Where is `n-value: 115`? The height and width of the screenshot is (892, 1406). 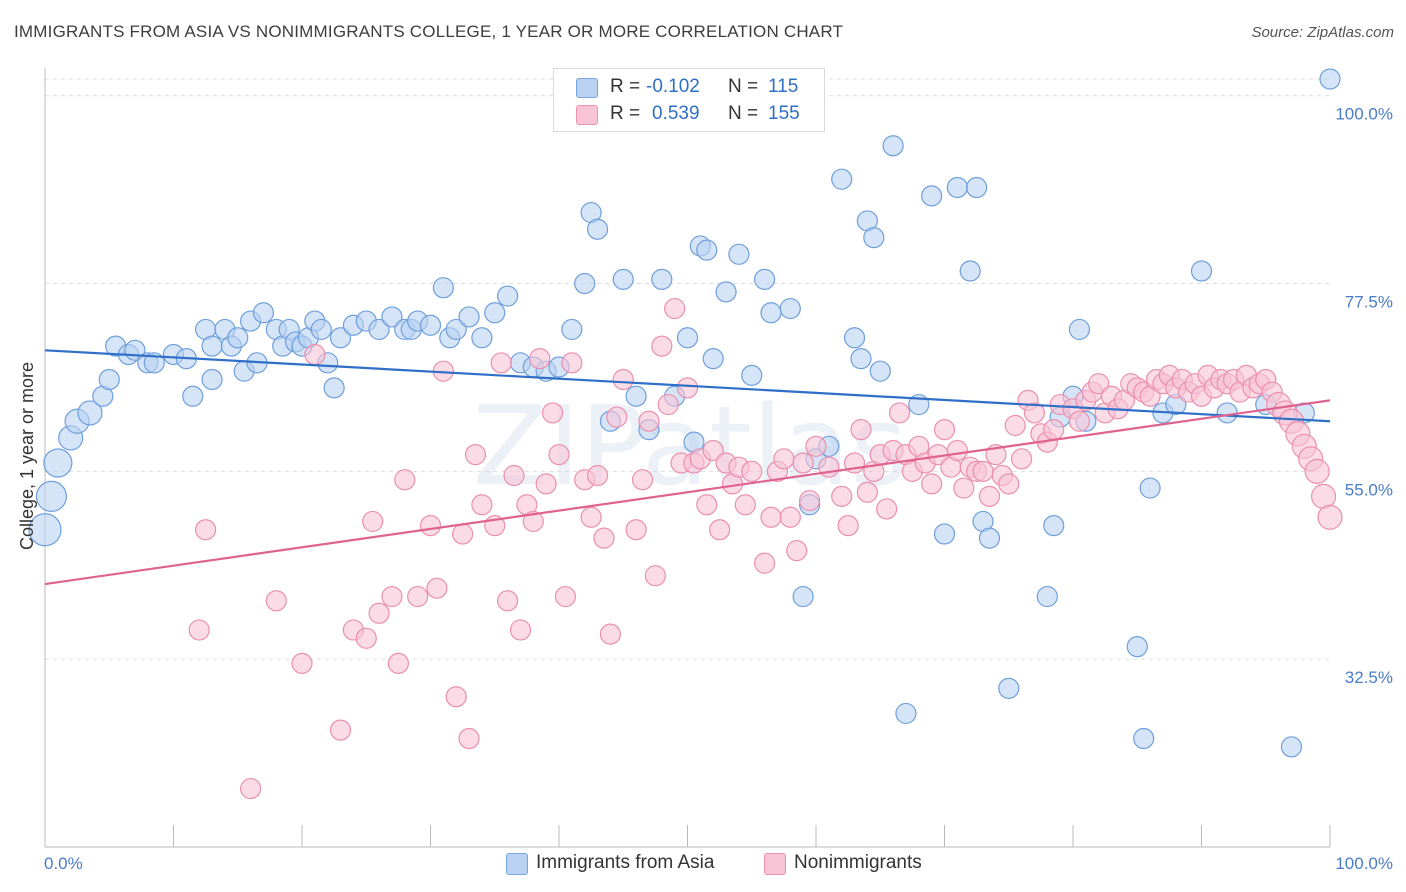
n-value: 115 is located at coordinates (783, 86).